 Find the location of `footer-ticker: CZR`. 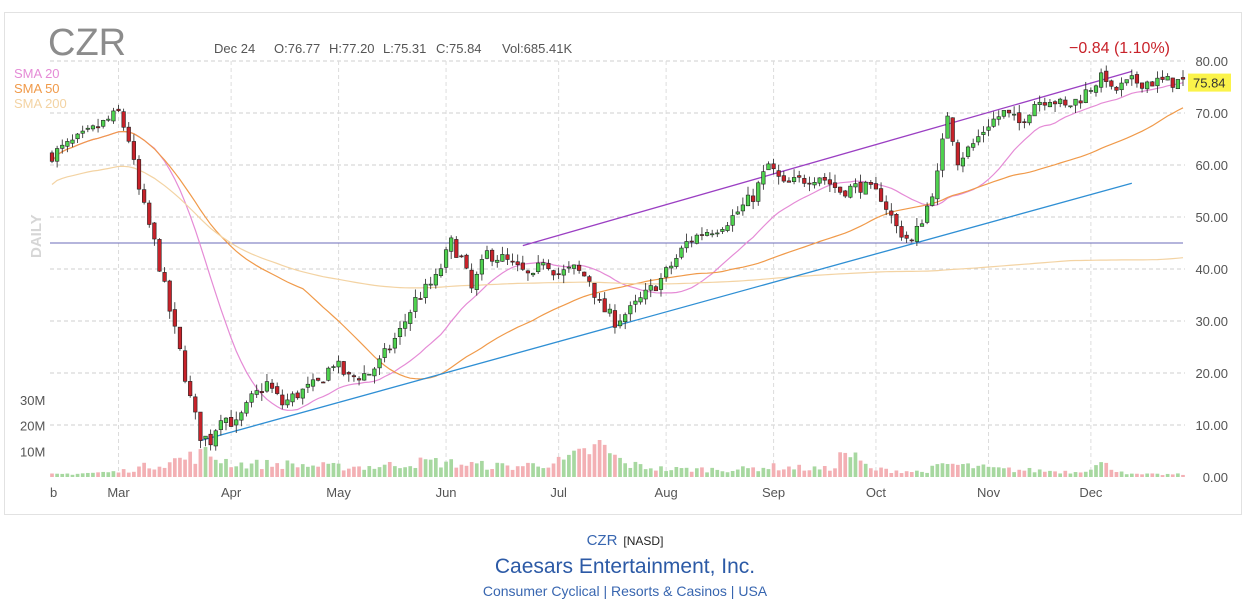

footer-ticker: CZR is located at coordinates (602, 540).